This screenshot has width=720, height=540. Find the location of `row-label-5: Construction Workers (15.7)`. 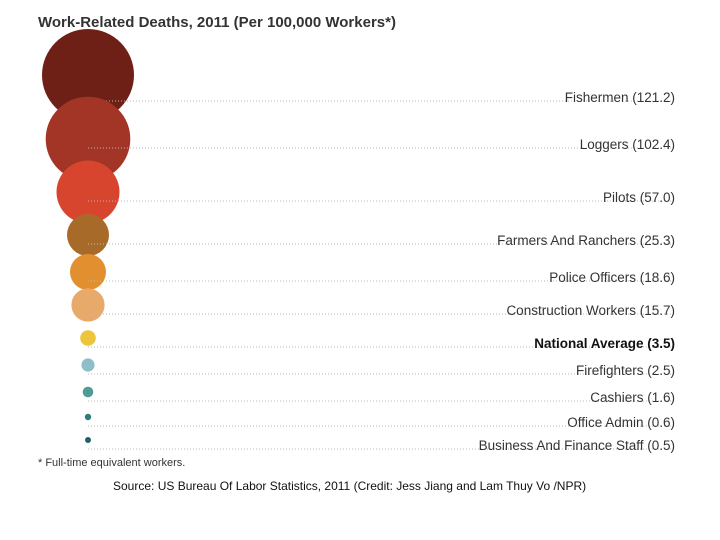

row-label-5: Construction Workers (15.7) is located at coordinates (590, 310).